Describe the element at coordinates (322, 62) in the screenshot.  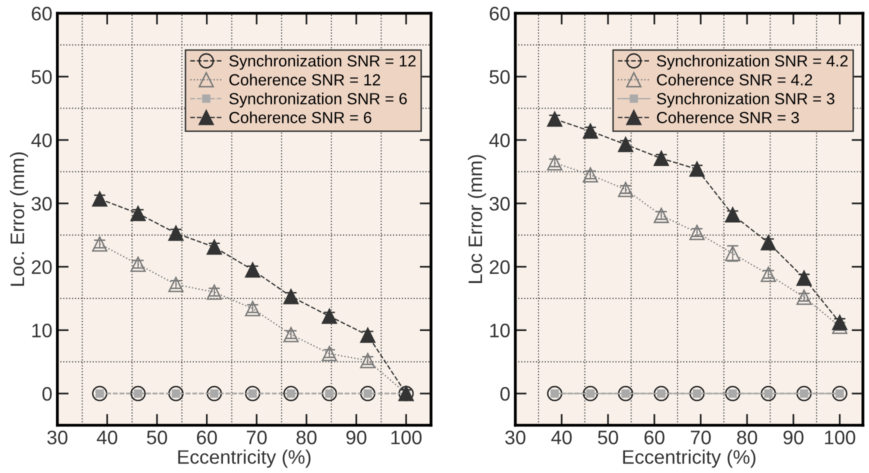
I see `legend-label: Synchronization SNR = 12` at that location.